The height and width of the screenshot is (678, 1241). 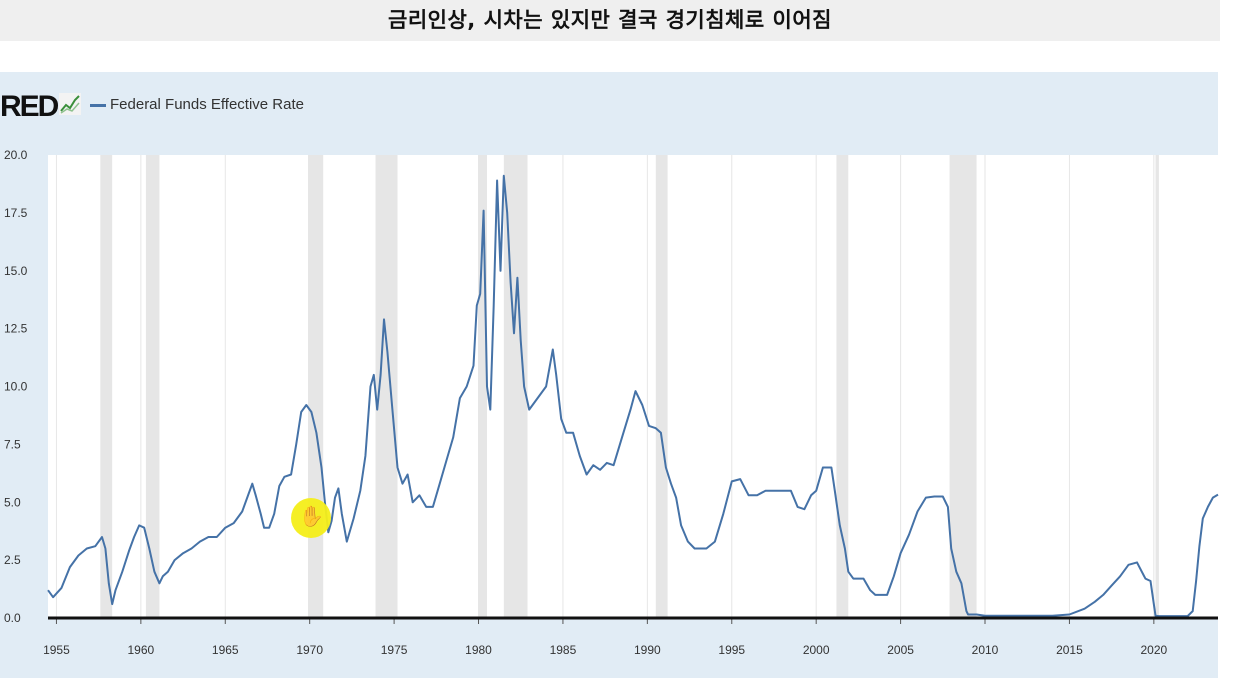 What do you see at coordinates (12, 618) in the screenshot?
I see `y-tick-label: 0.0` at bounding box center [12, 618].